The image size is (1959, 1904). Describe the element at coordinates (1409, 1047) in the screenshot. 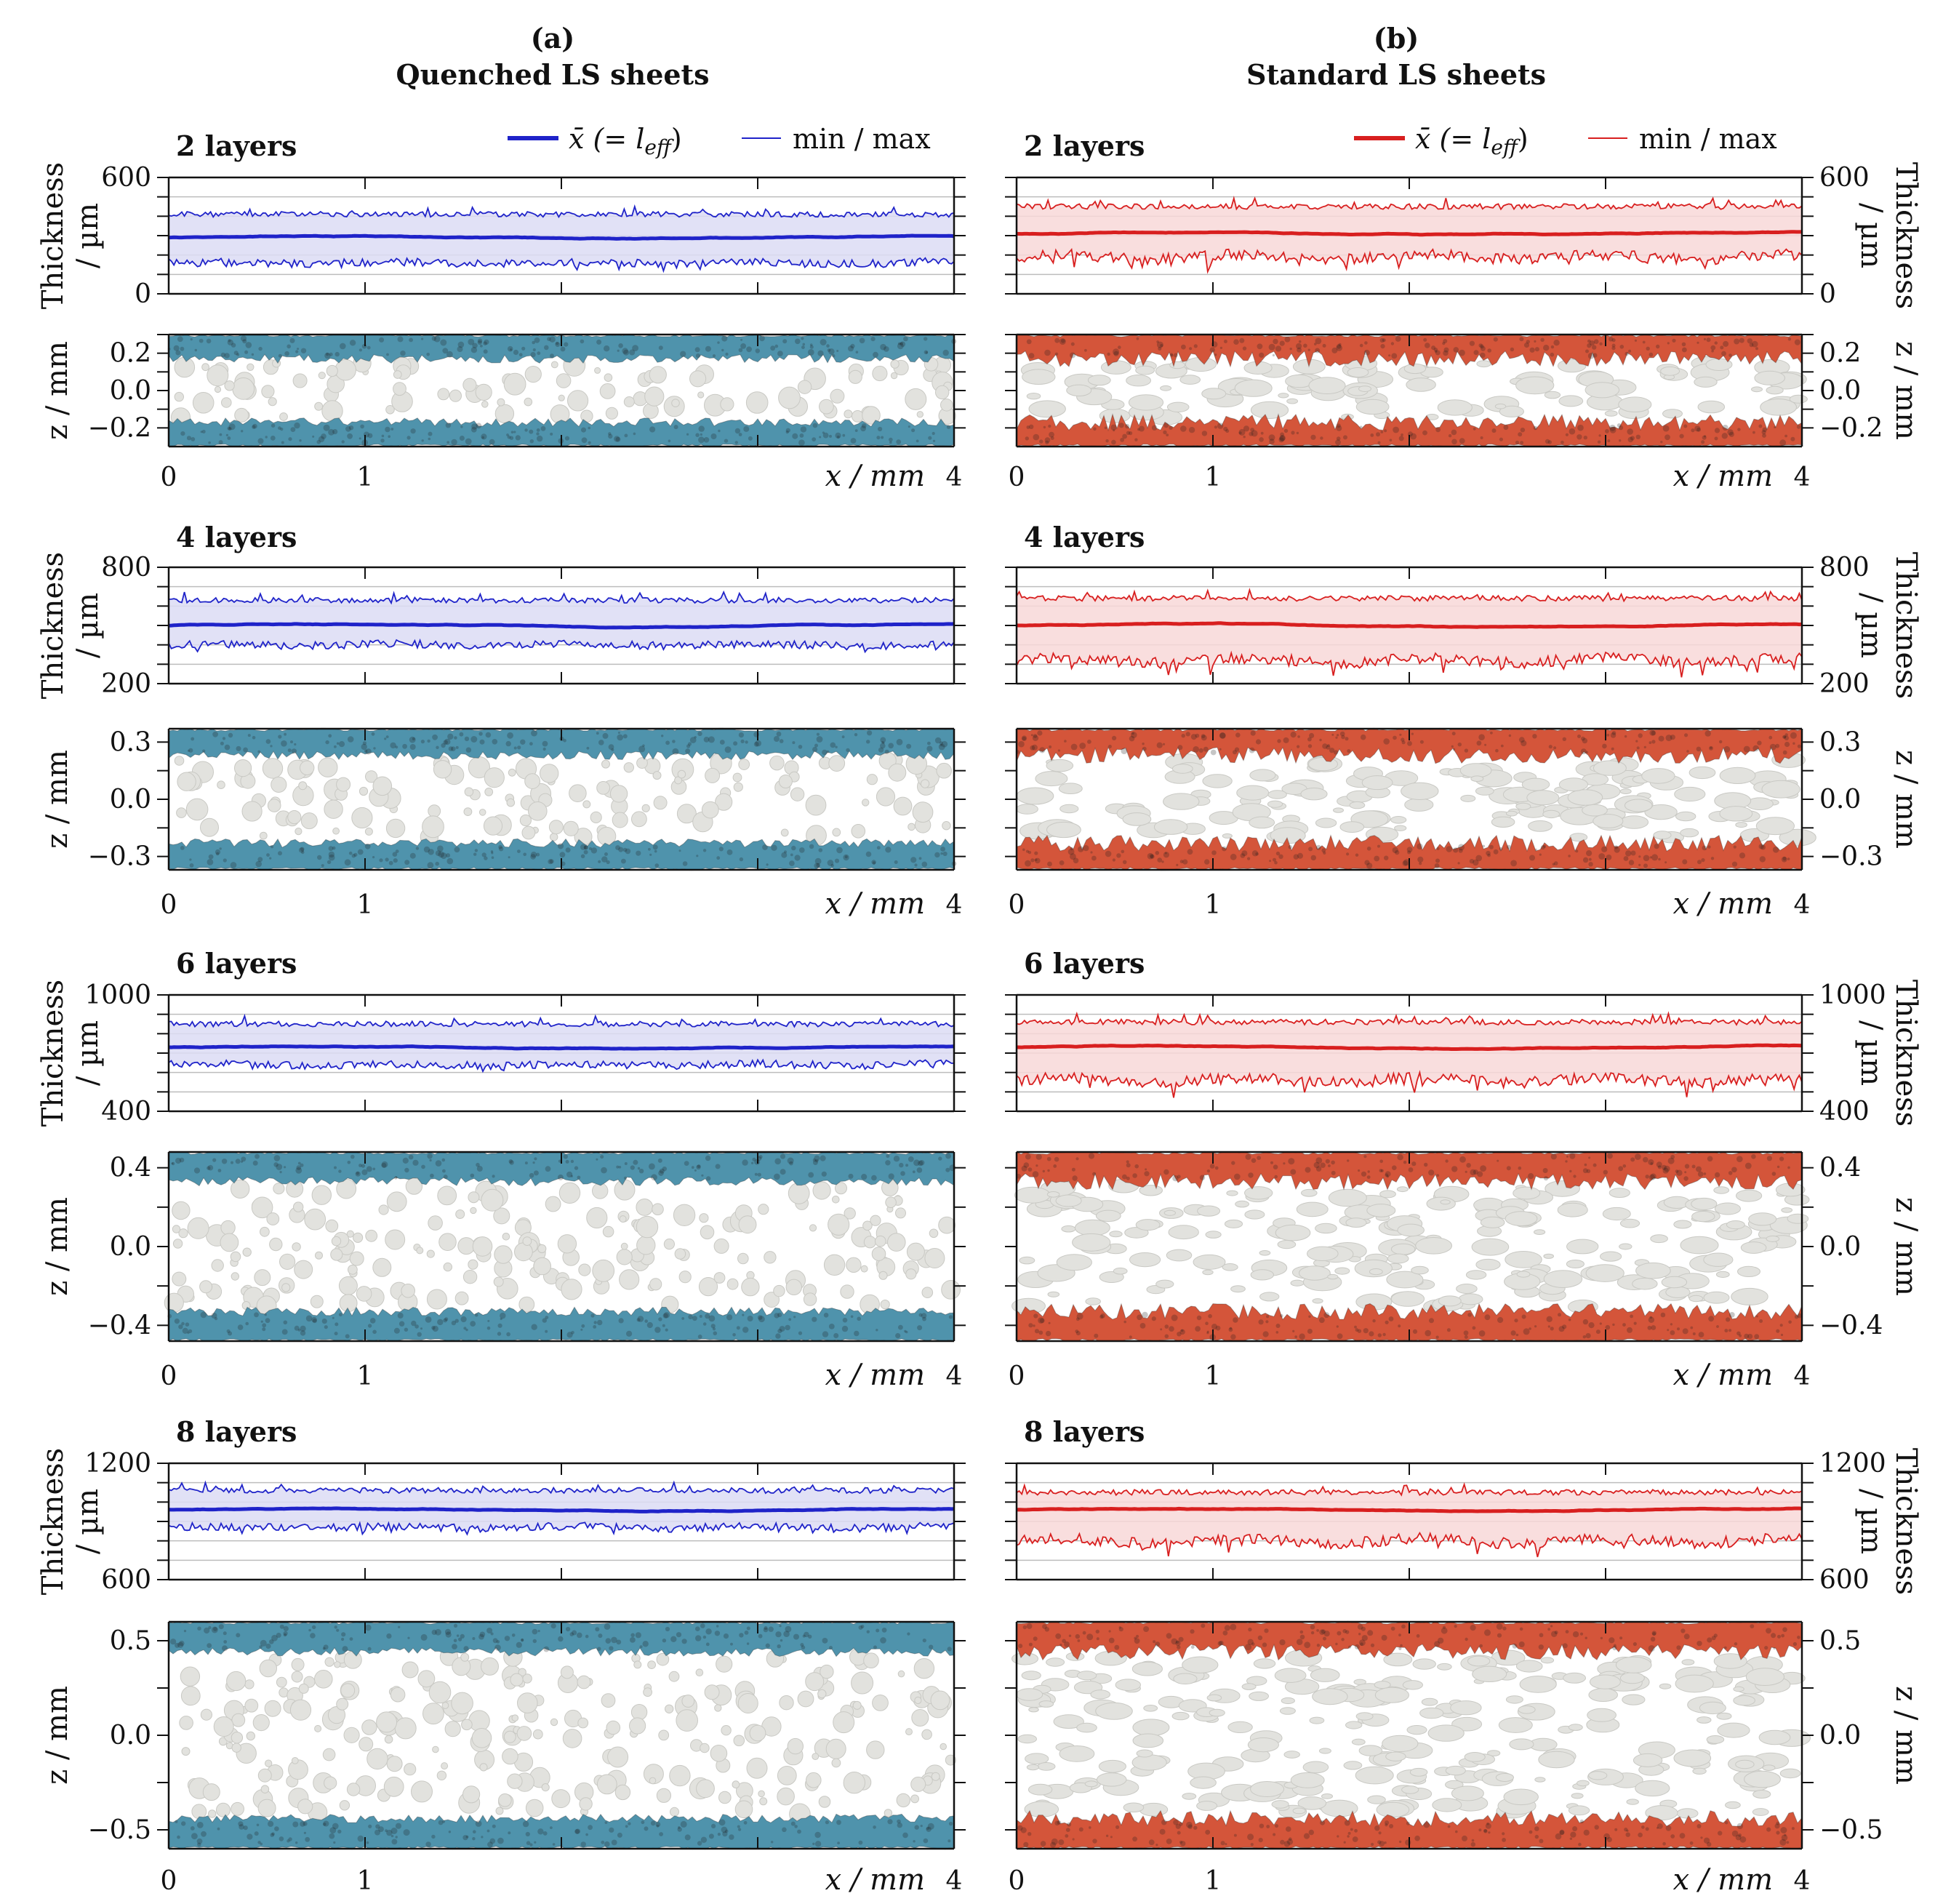

I see `mean-line` at that location.